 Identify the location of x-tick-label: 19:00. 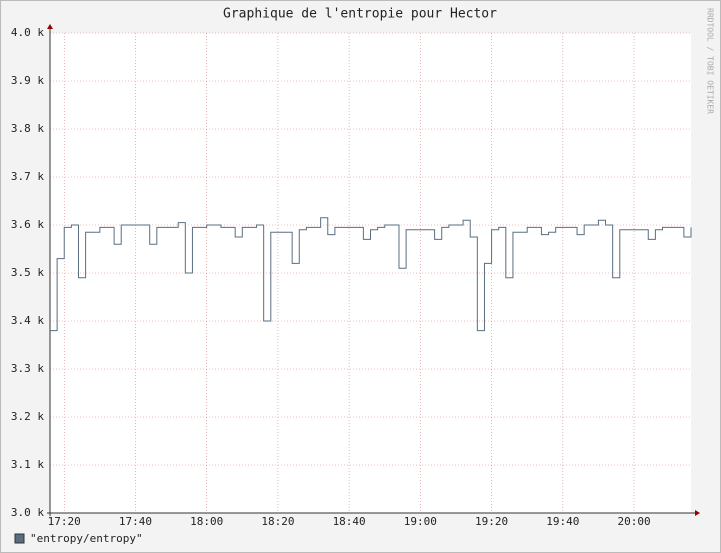
(420, 521).